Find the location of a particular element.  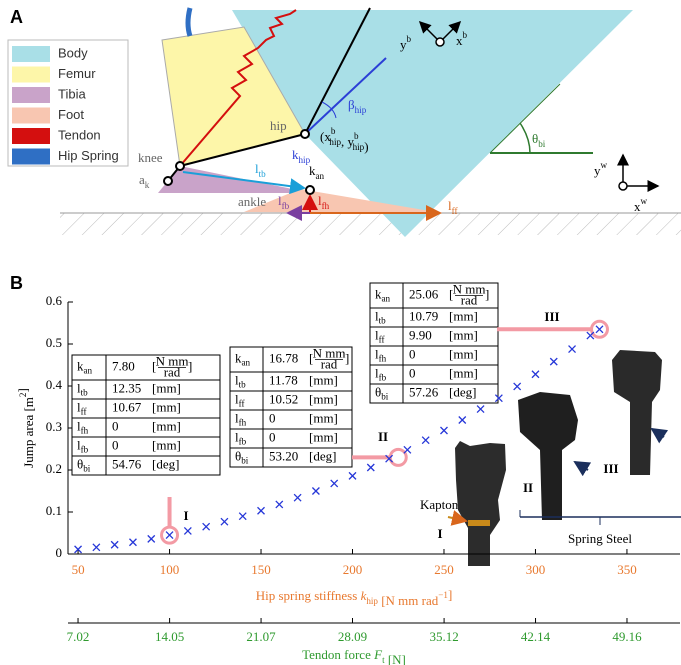

row-symbol: lfh is located at coordinates (381, 354).